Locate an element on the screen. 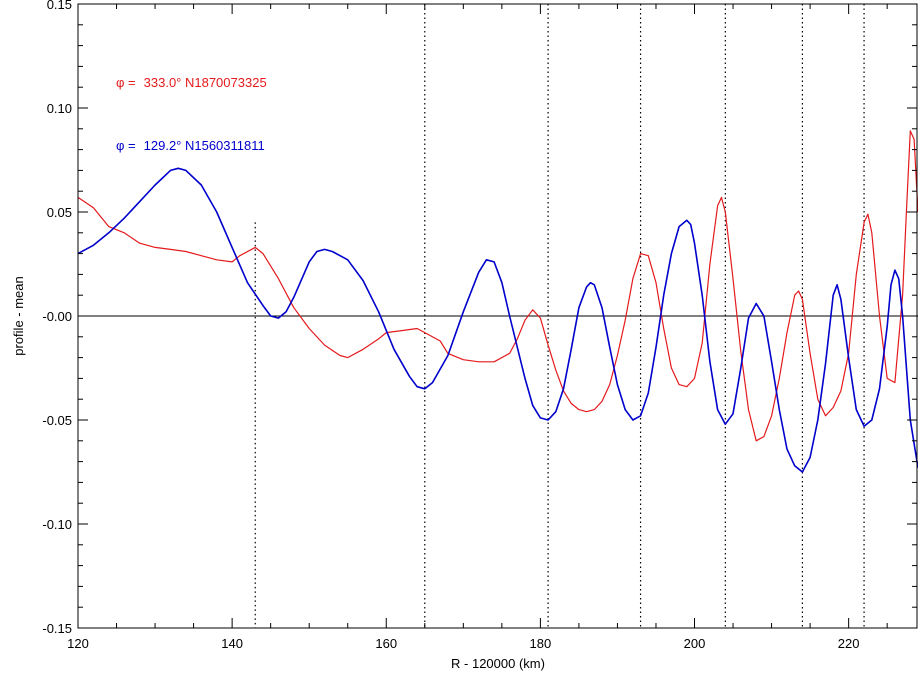 The image size is (918, 675). x-tick-label: 220 is located at coordinates (849, 643).